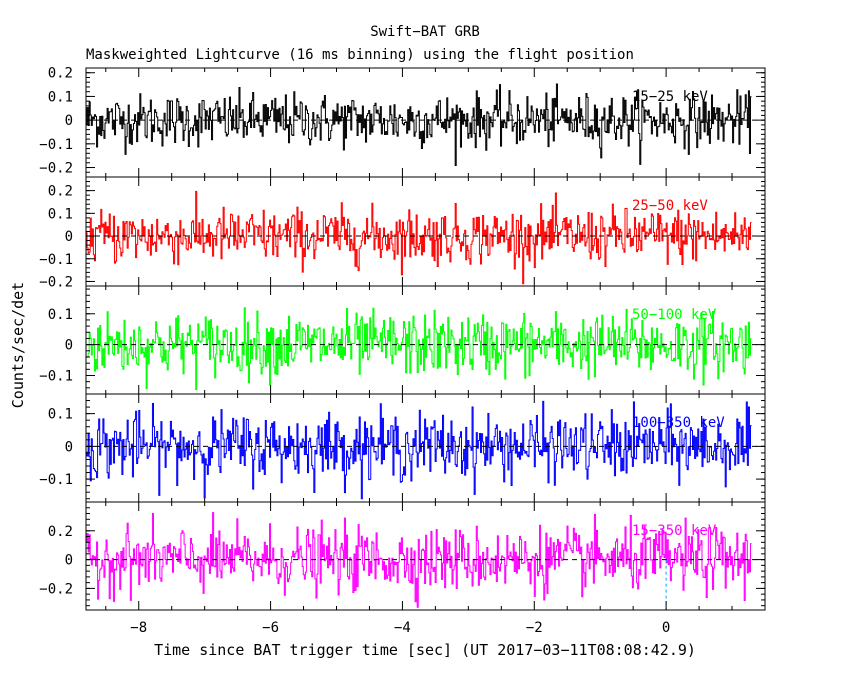 Image resolution: width=850 pixels, height=680 pixels. What do you see at coordinates (534, 628) in the screenshot?
I see `x-tick-label: −2` at bounding box center [534, 628].